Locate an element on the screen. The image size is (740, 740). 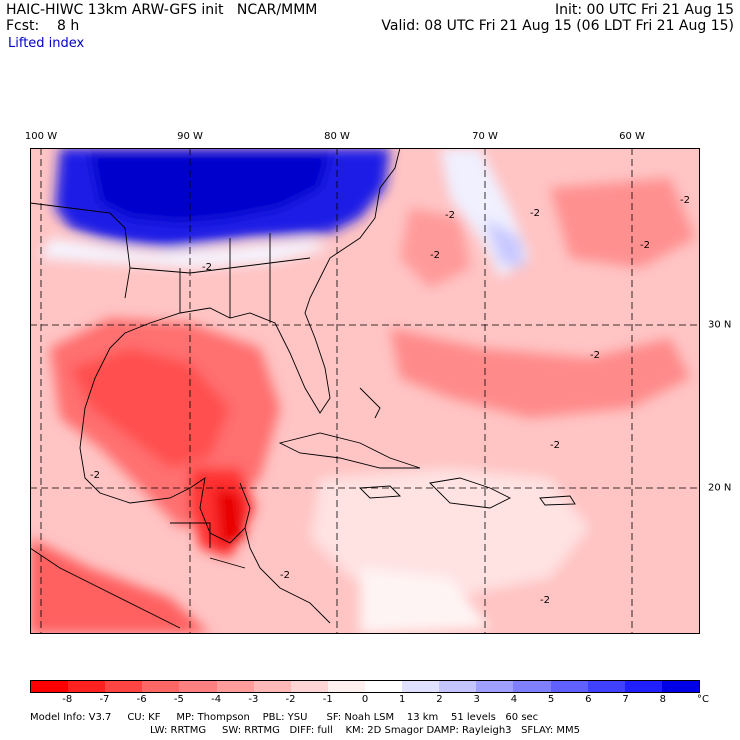
init-time: Init: 00 UTC Fri 21 Aug 15 is located at coordinates (644, 10).